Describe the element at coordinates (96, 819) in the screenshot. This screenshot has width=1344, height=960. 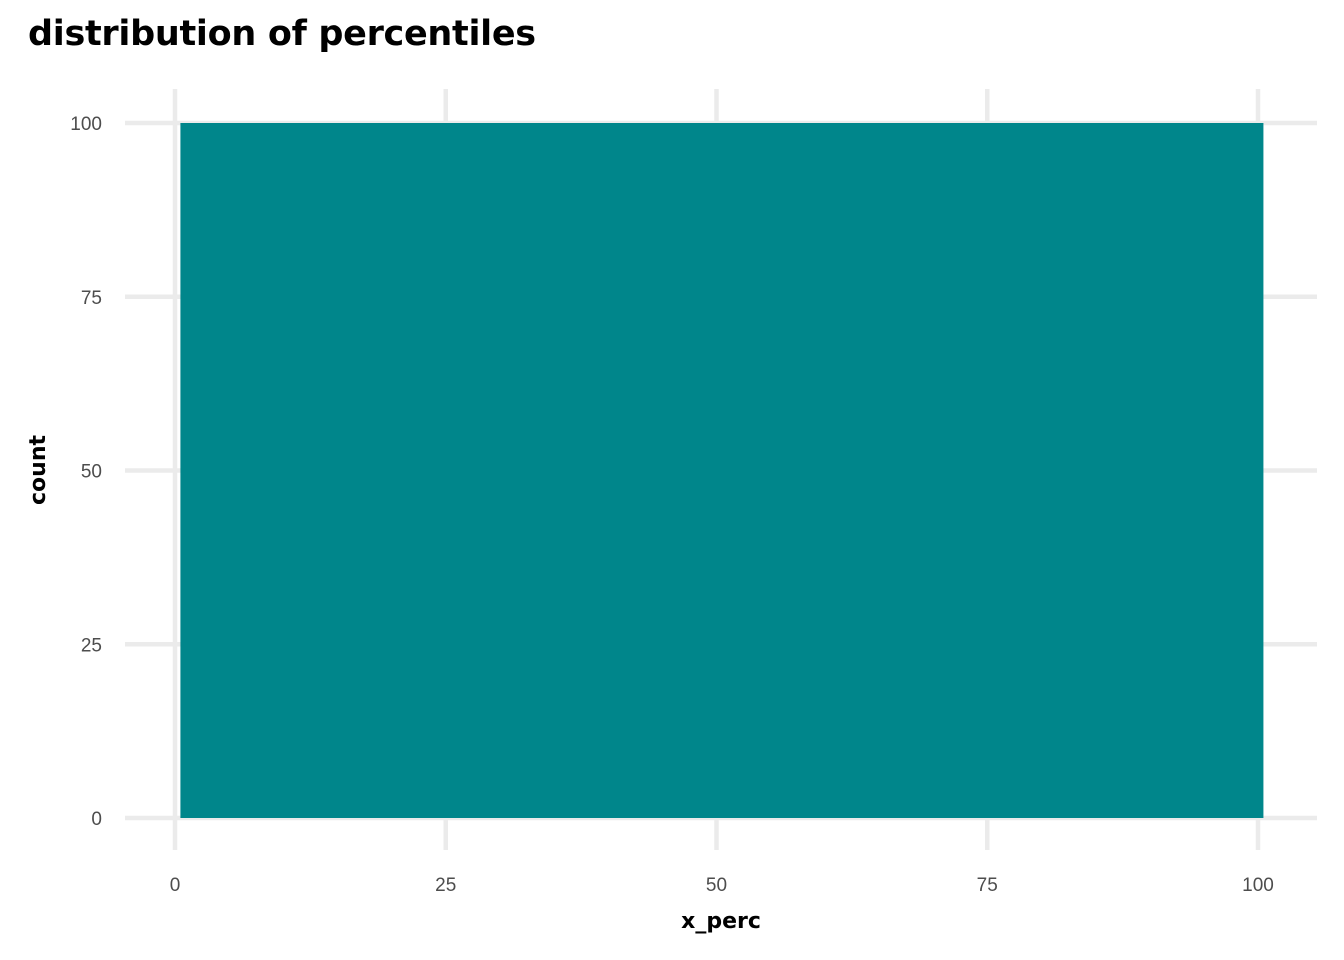
I see `y-tick-label: 0` at that location.